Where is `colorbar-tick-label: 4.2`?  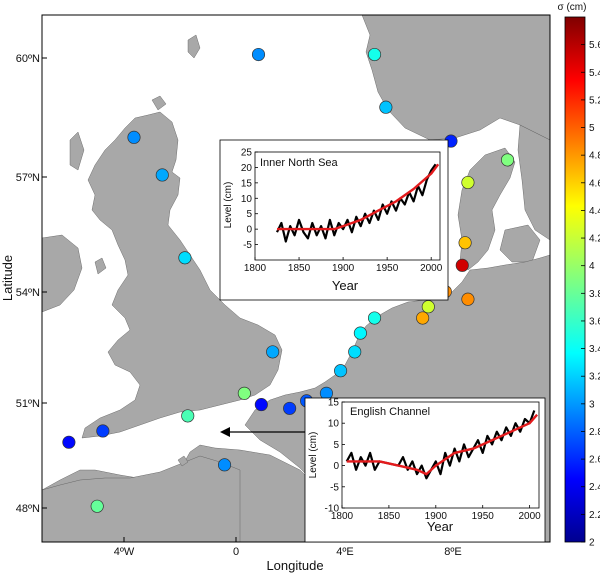 colorbar-tick-label: 4.2 is located at coordinates (594, 239).